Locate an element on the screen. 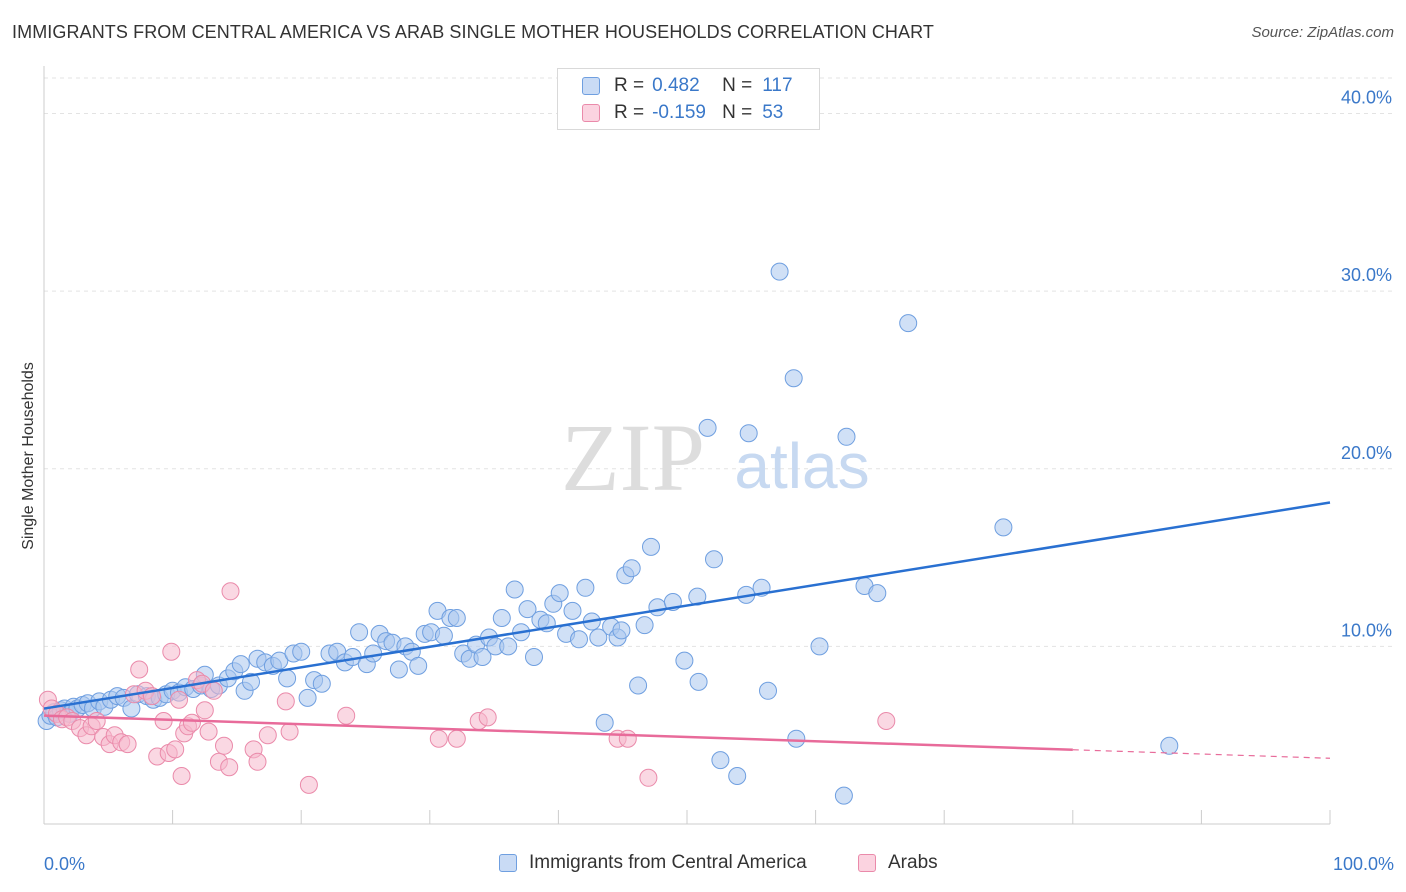 The image size is (1406, 892). watermark: ZIP atlas is located at coordinates (715, 457).